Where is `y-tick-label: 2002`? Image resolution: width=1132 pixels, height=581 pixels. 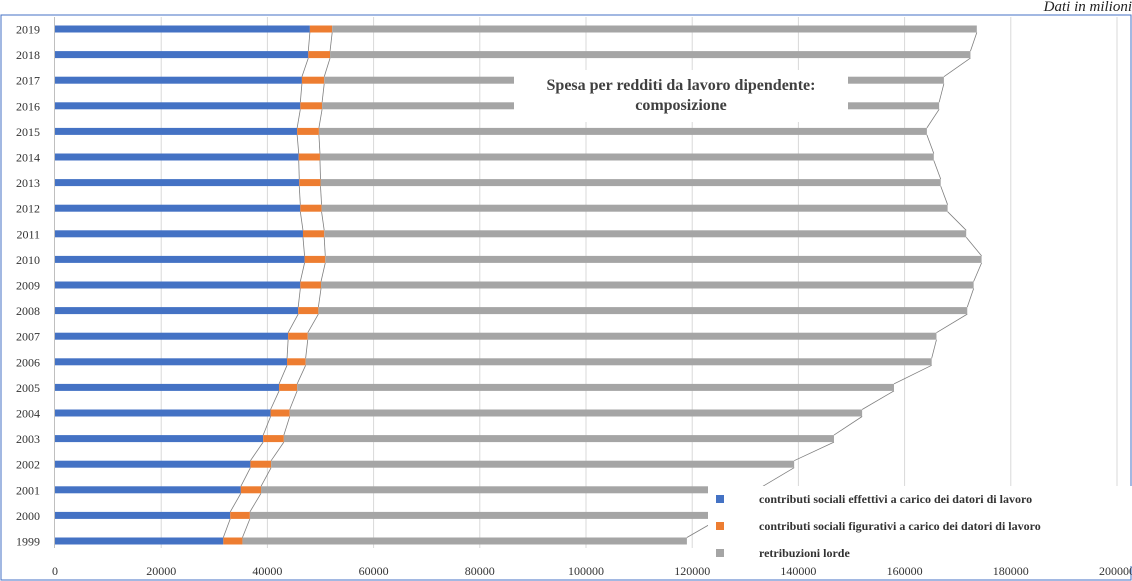
y-tick-label: 2002 is located at coordinates (28, 465).